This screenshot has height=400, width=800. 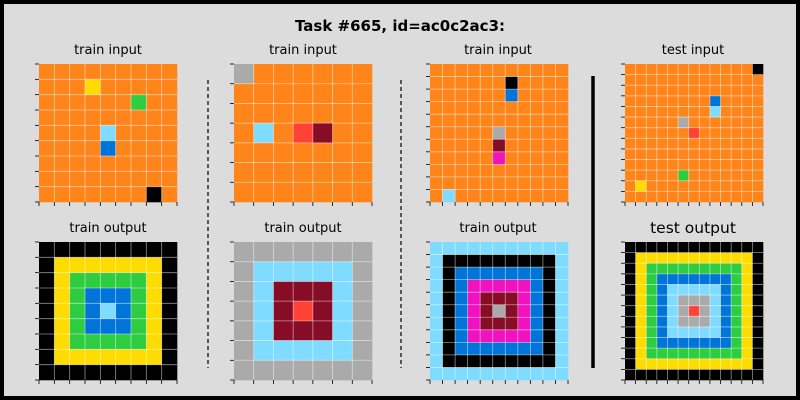 What do you see at coordinates (303, 228) in the screenshot?
I see `panel-label-3: train output` at bounding box center [303, 228].